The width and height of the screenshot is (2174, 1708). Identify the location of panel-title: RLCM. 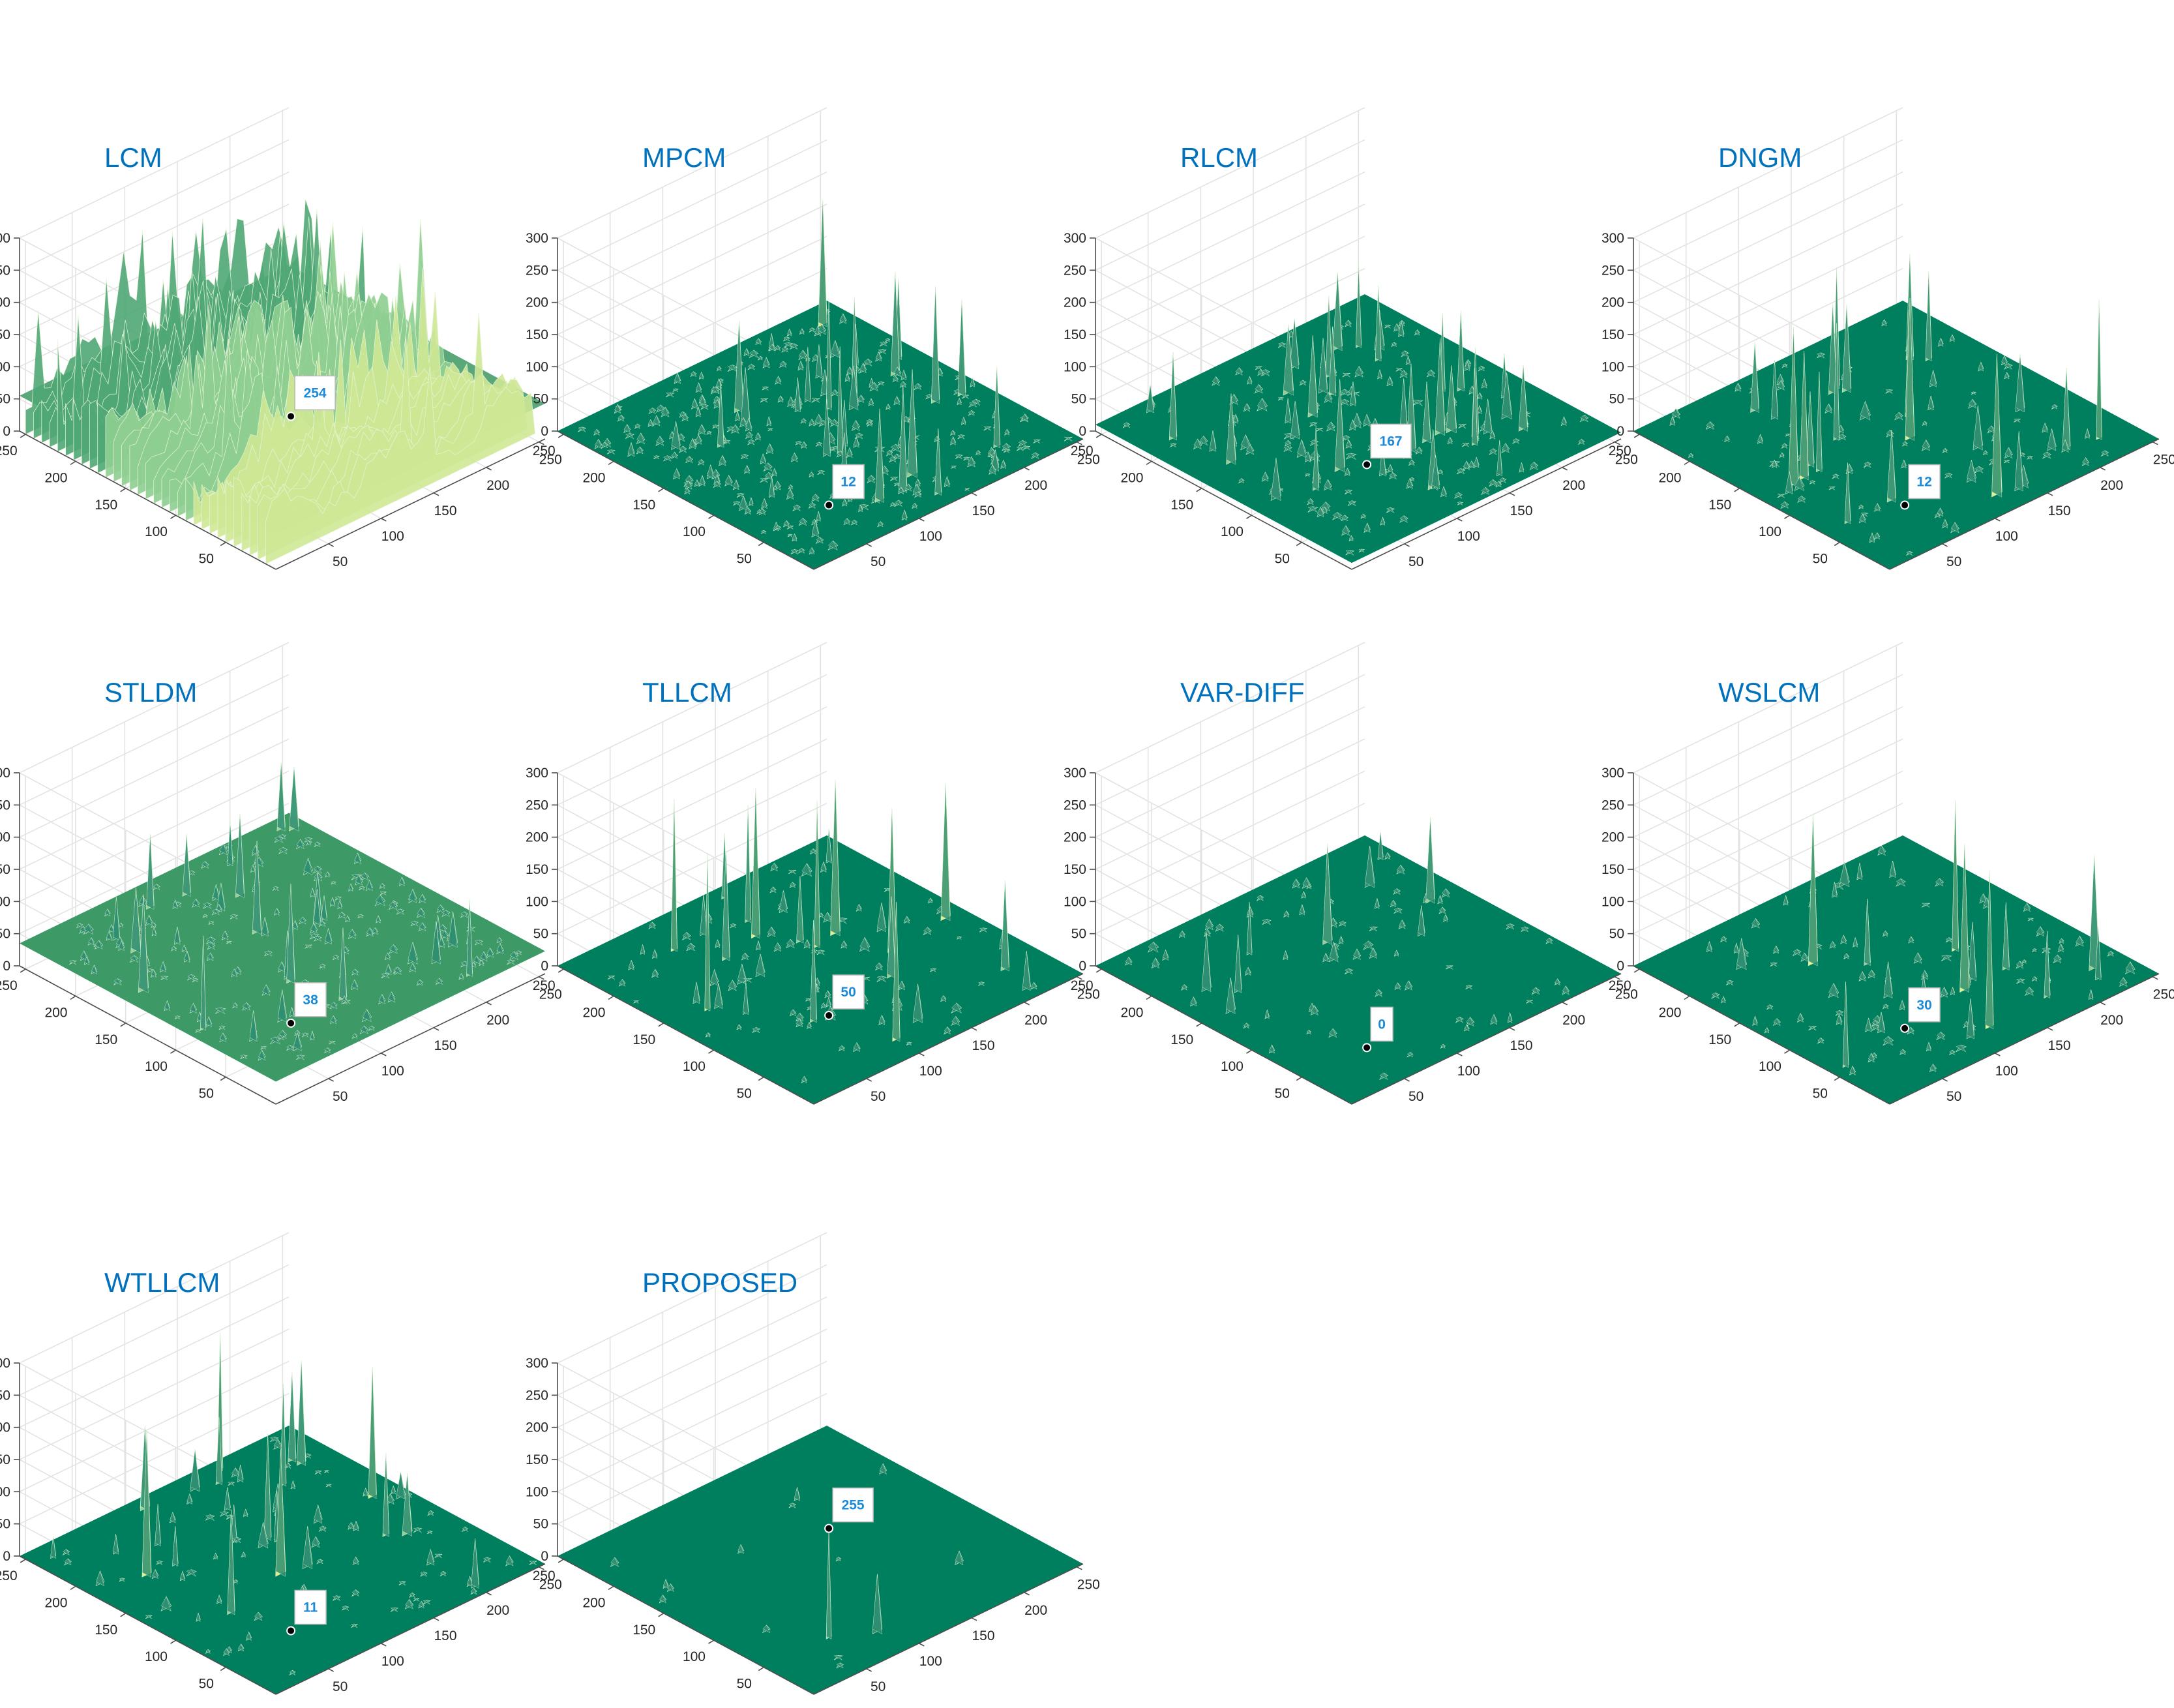
(1219, 157).